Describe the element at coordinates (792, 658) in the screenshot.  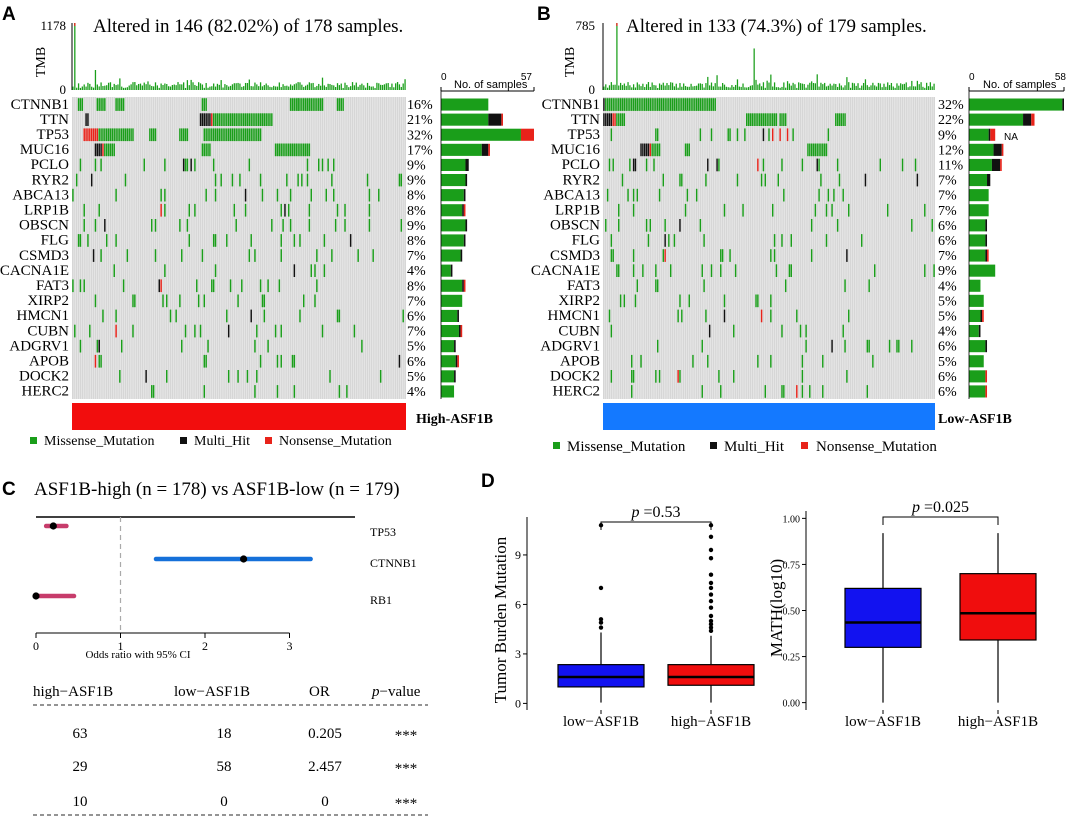
I see `boxplot-right-y-tick-label: 0.25` at that location.